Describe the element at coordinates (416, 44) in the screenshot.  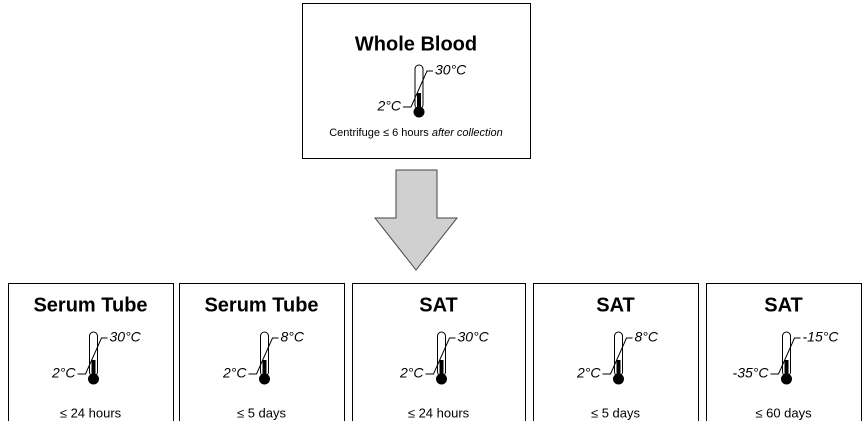
I see `source-title: Whole Blood` at that location.